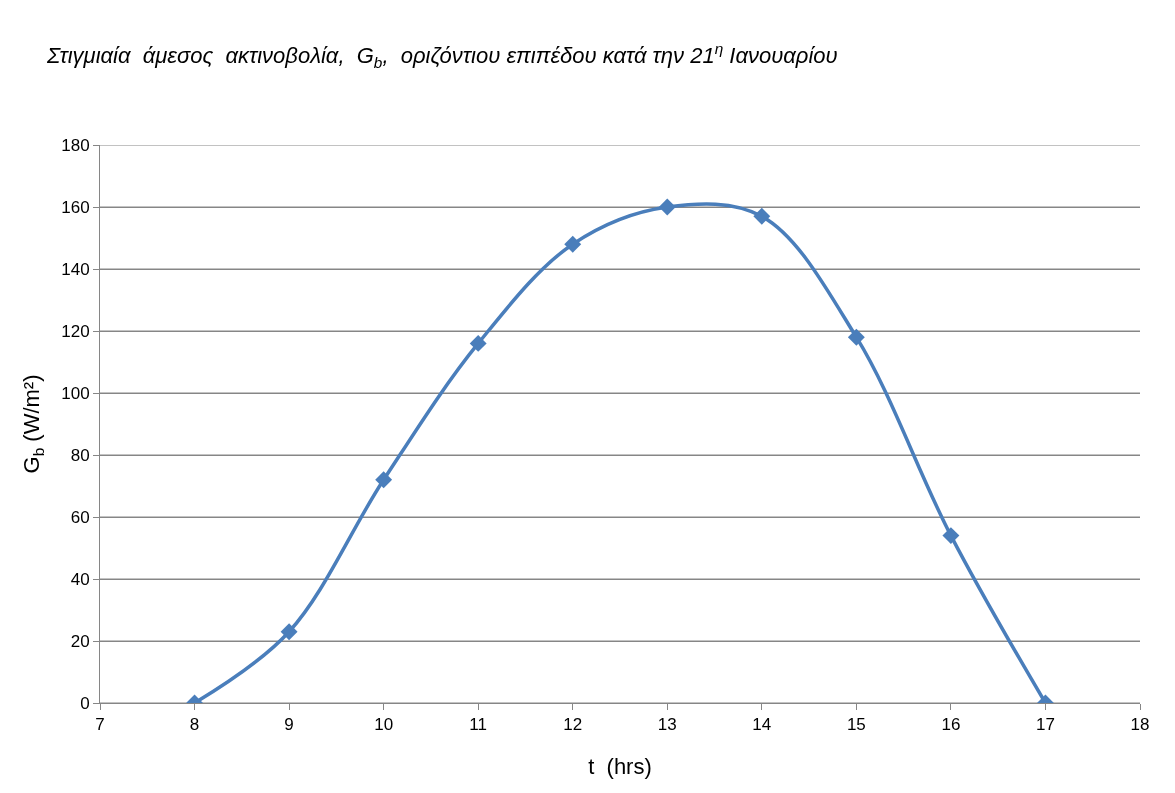 Image resolution: width=1175 pixels, height=793 pixels. Describe the element at coordinates (384, 725) in the screenshot. I see `x-tick-label: 10` at that location.